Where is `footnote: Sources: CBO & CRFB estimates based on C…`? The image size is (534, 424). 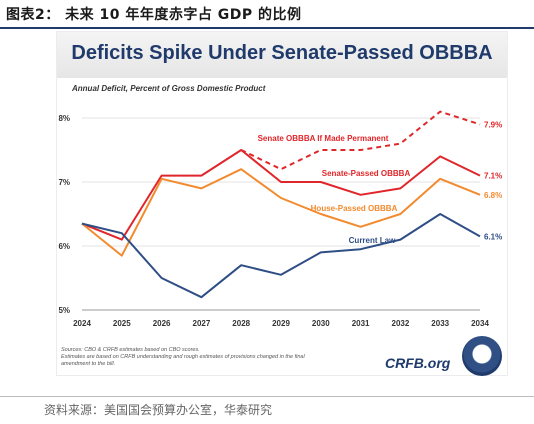 footnote: Sources: CBO & CRFB estimates based on C… is located at coordinates (226, 357).